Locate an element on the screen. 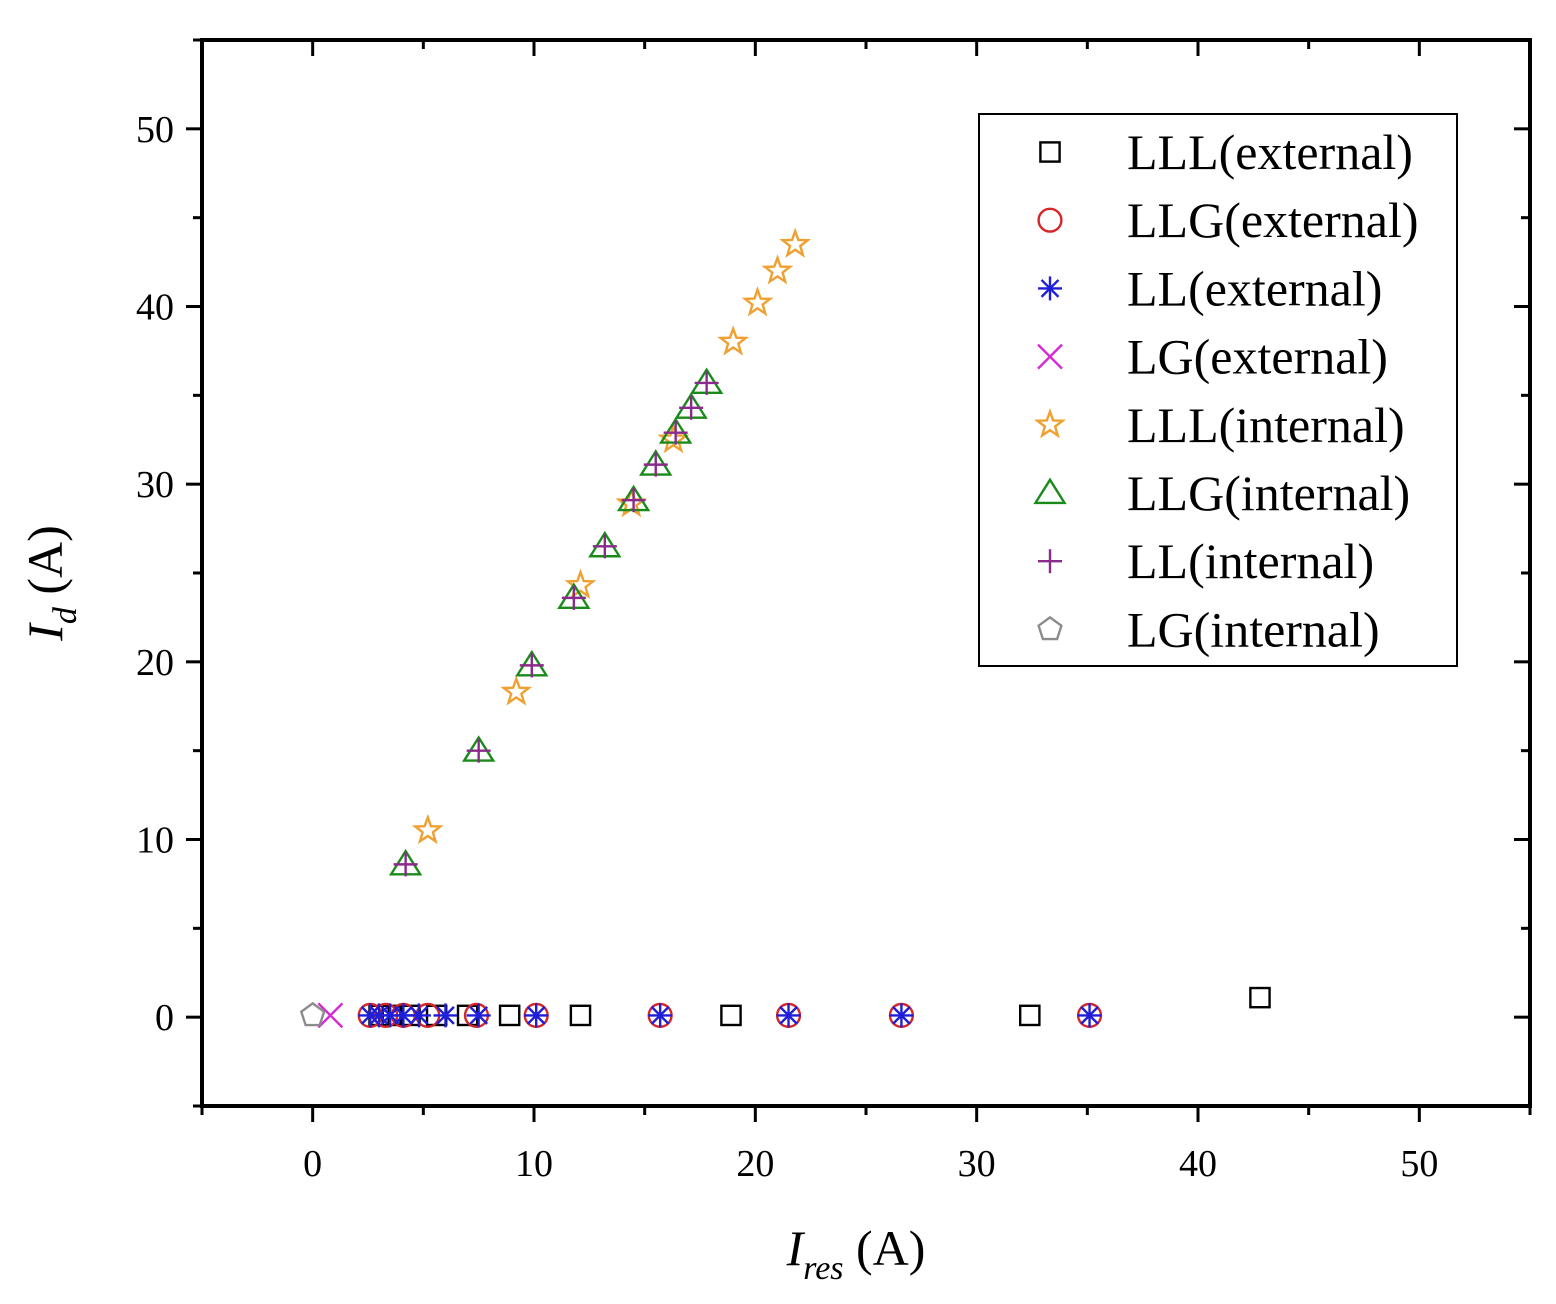 The width and height of the screenshot is (1556, 1304). y-tick-label: 20 is located at coordinates (155, 663).